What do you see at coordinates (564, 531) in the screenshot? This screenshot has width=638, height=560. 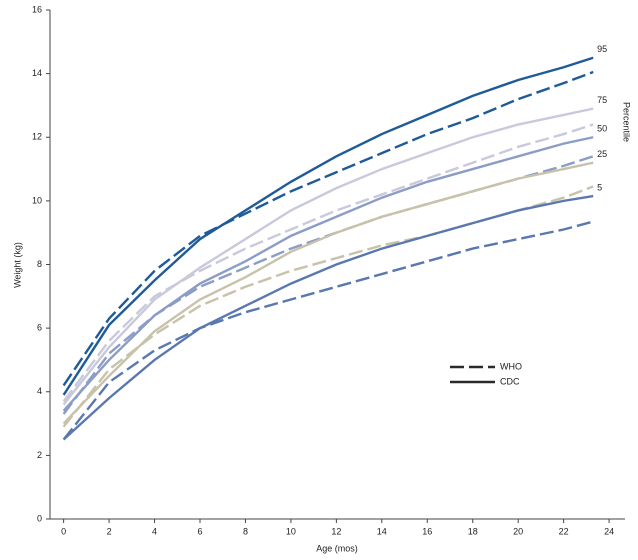 I see `x-tick-label: 22` at bounding box center [564, 531].